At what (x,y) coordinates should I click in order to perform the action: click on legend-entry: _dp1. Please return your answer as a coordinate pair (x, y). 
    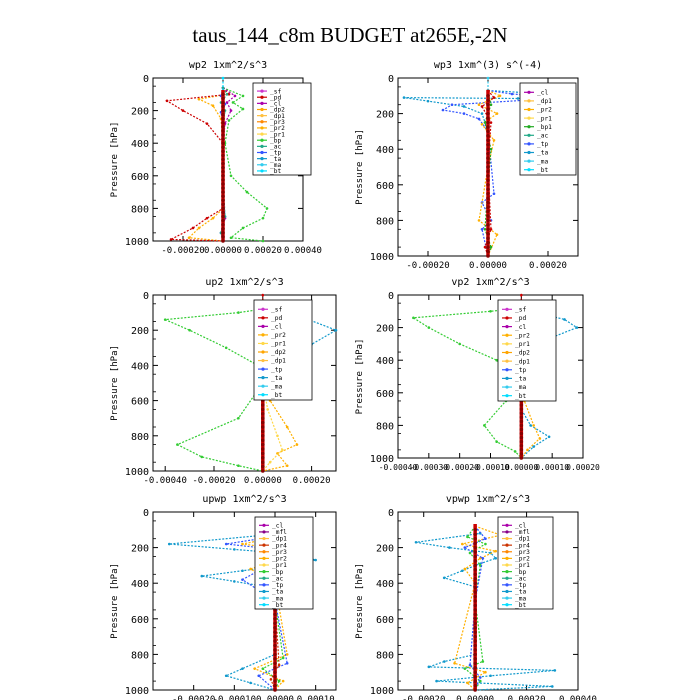
    Looking at the image, I should click on (522, 539).